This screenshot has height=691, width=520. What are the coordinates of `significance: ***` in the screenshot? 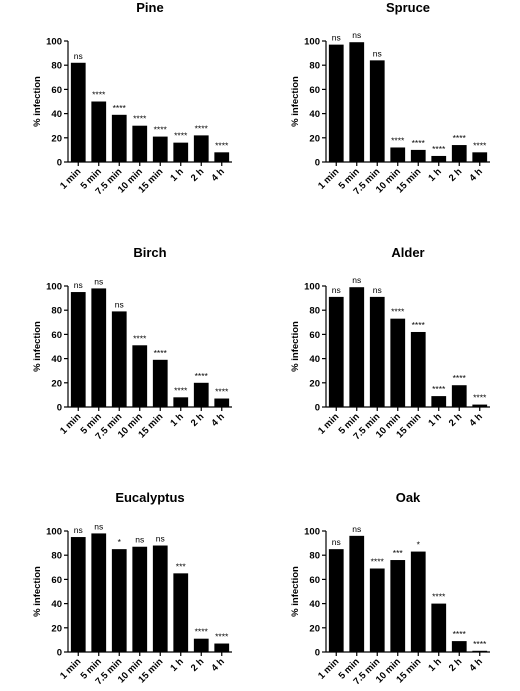 It's located at (181, 566).